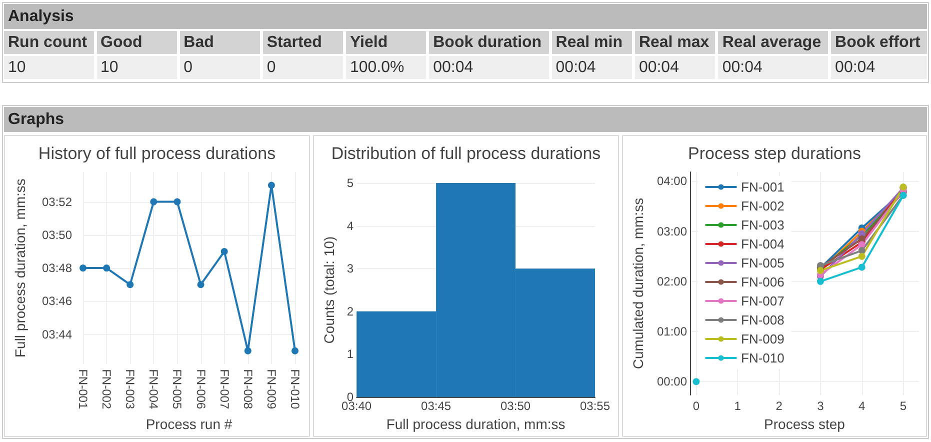 This screenshot has height=442, width=931. I want to click on y-tick-label: 03:00, so click(672, 231).